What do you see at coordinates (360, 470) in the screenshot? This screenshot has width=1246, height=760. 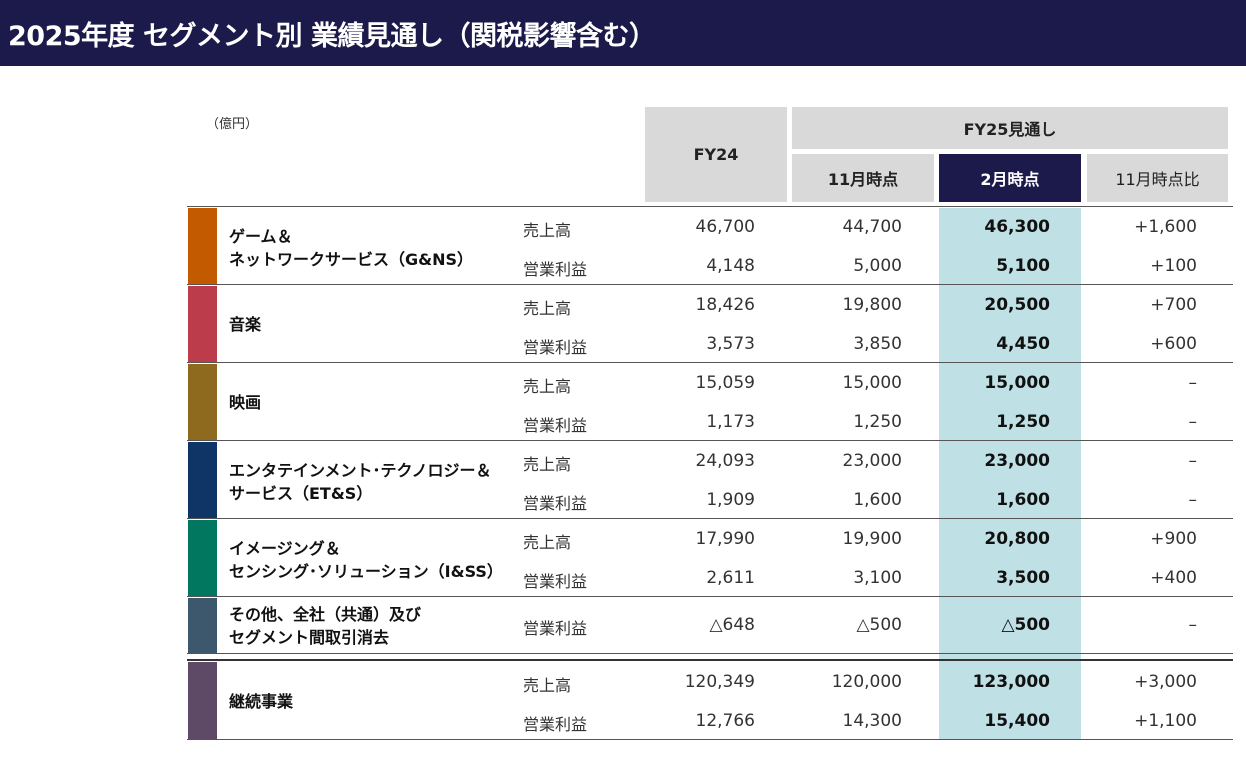 I see `segment-name-line1: エンタテインメント･テクノロジー＆` at bounding box center [360, 470].